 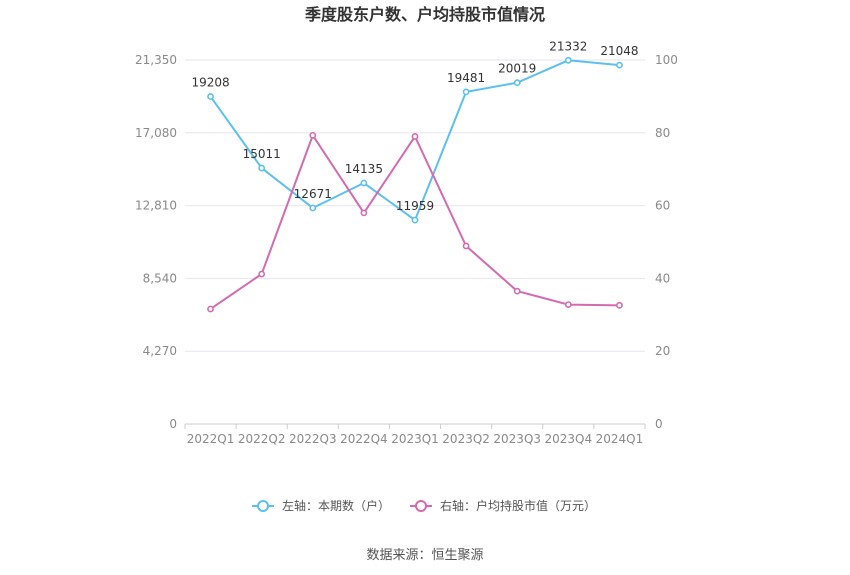 I want to click on chart-title: 季度股东户数、户均持股市值情况, so click(x=424, y=14).